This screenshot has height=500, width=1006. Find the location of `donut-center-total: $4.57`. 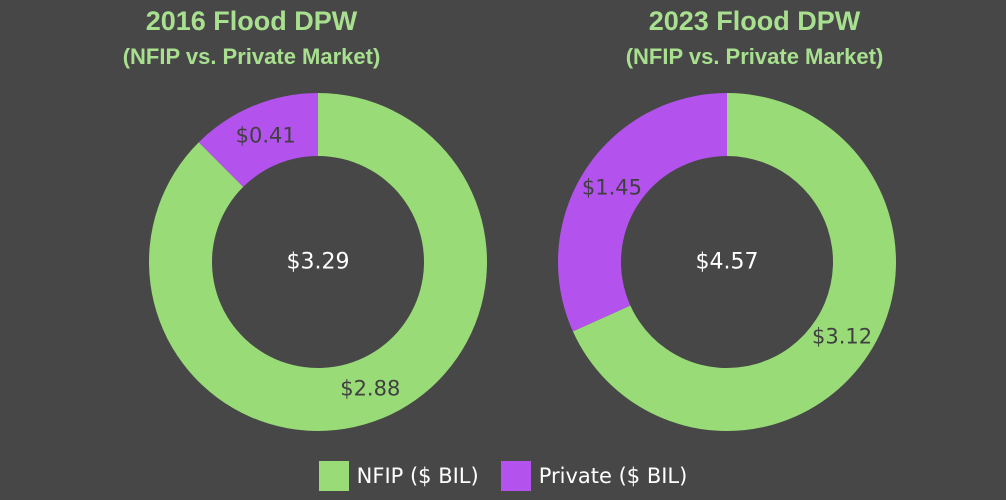

donut-center-total: $4.57 is located at coordinates (727, 262).